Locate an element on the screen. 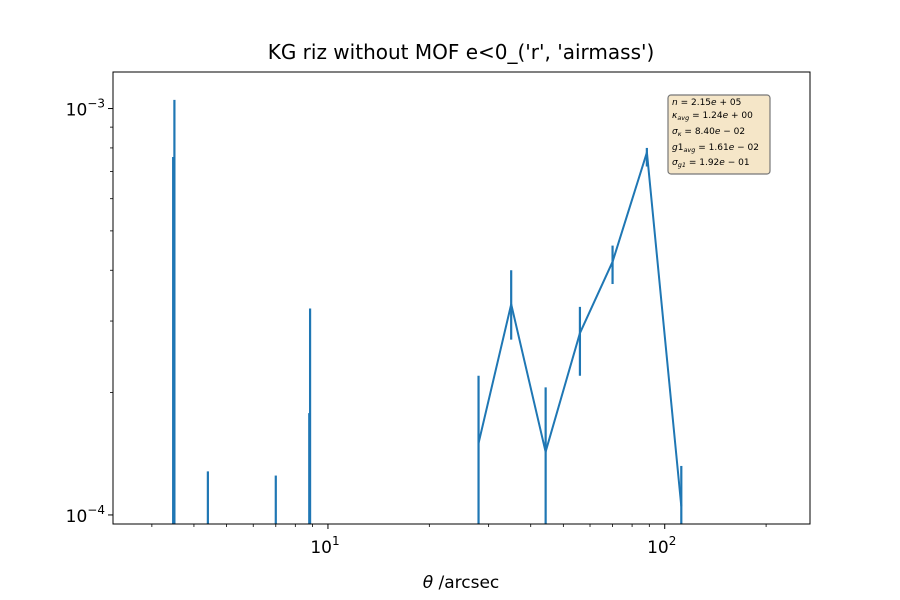 The height and width of the screenshot is (600, 900). stats-box-background is located at coordinates (719, 134).